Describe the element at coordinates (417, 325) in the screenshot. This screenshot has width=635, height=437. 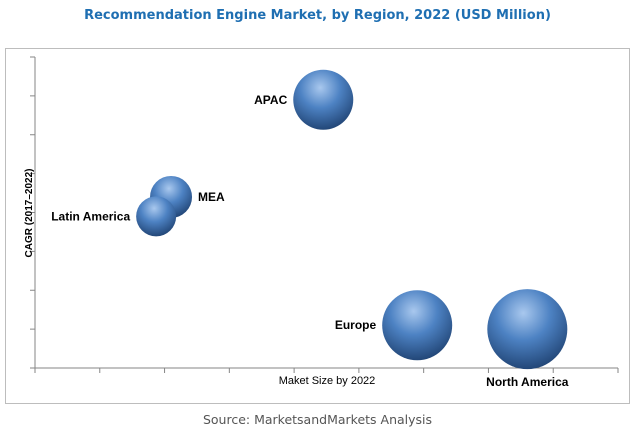
I see `bubble-europe` at that location.